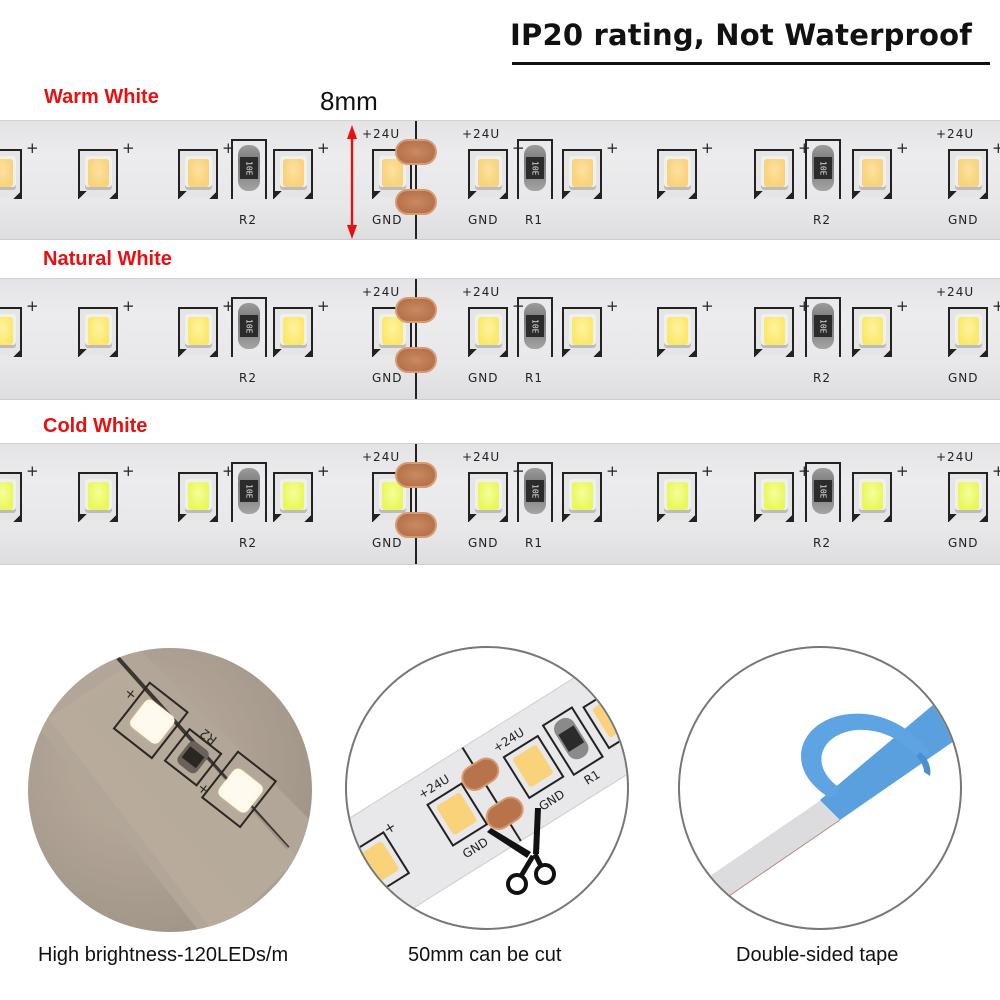 Image resolution: width=1000 pixels, height=1000 pixels. Describe the element at coordinates (170, 790) in the screenshot. I see `lit-led-strip-icon: + R2 +` at that location.